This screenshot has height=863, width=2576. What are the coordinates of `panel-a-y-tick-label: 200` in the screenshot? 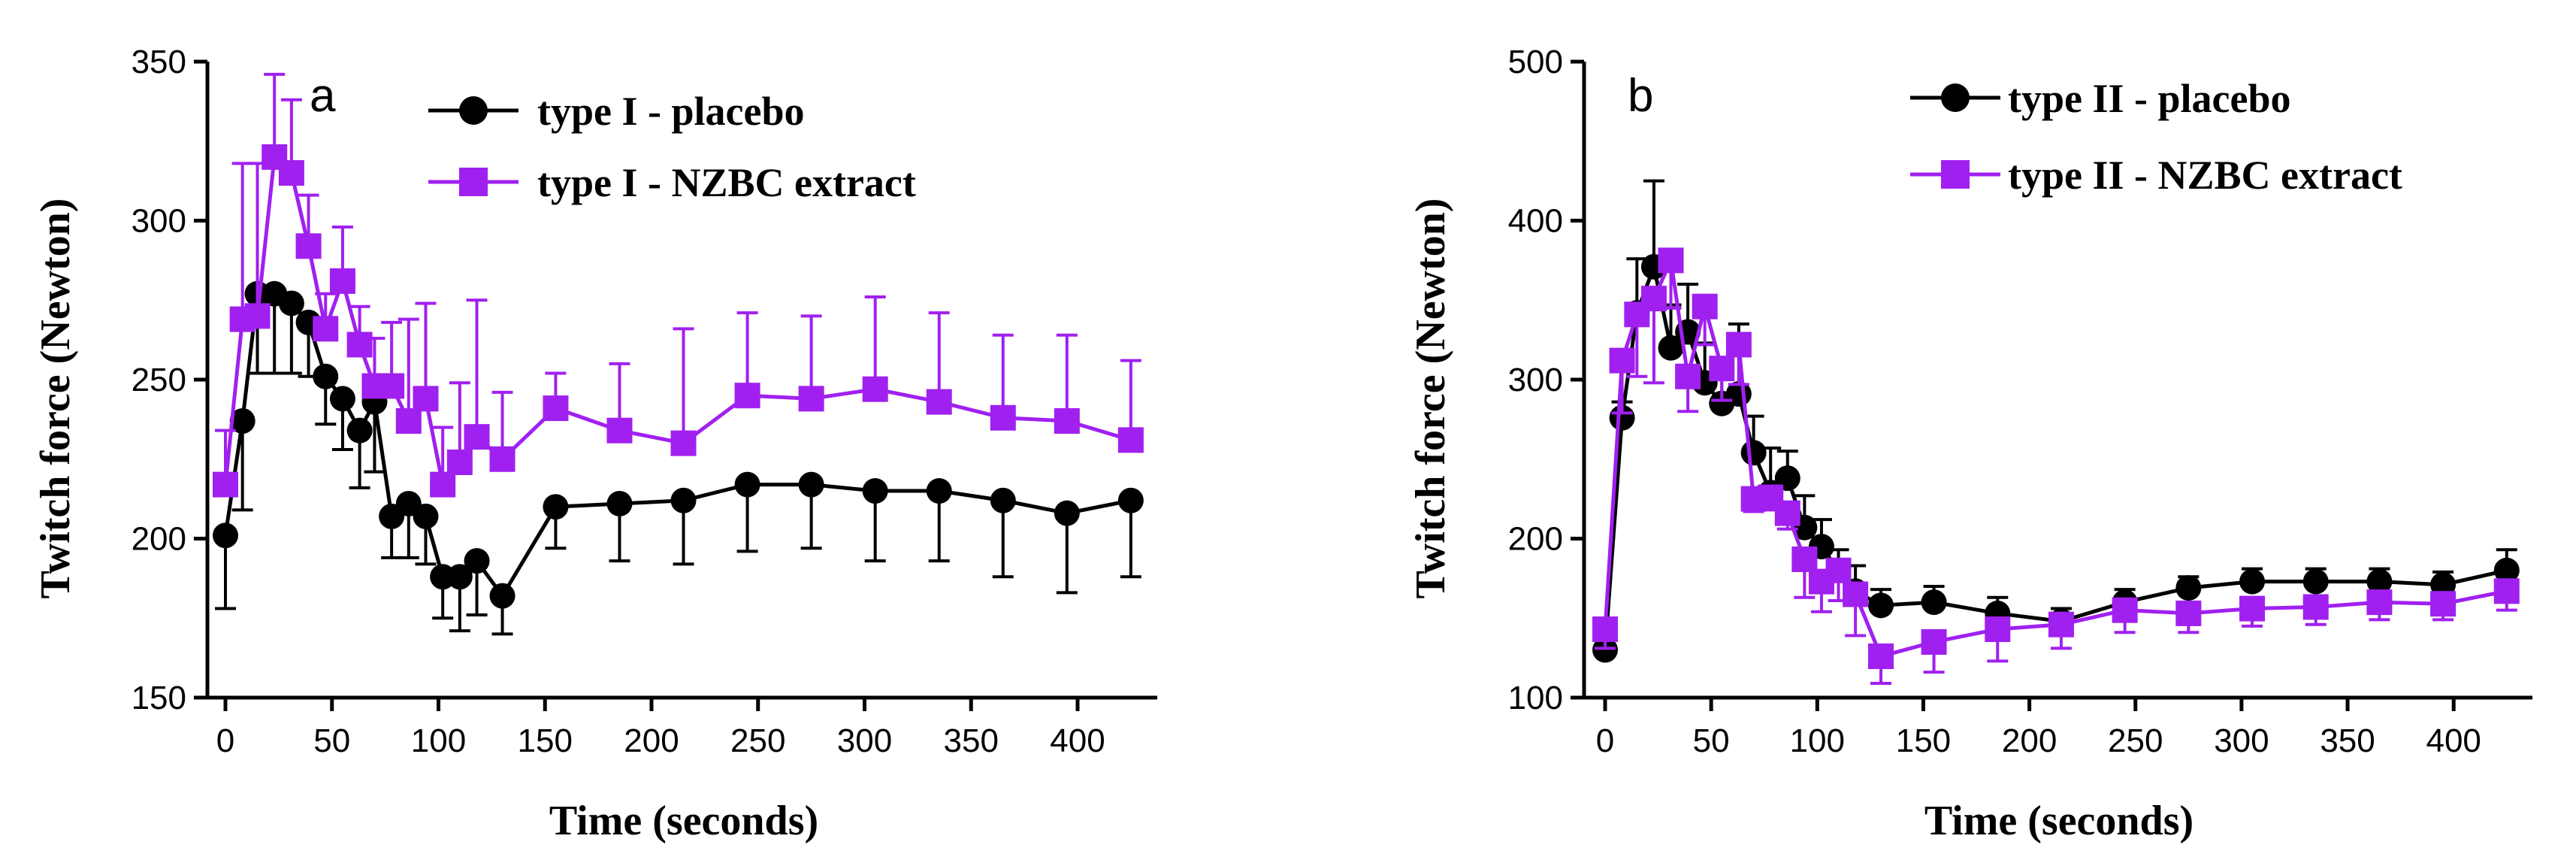 It's located at (159, 539).